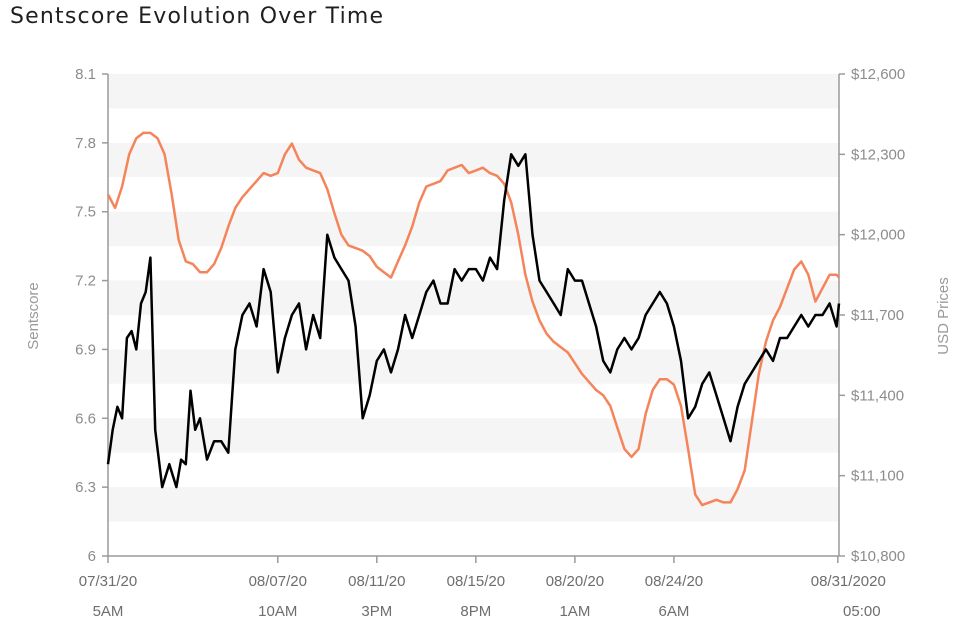  Describe the element at coordinates (878, 154) in the screenshot. I see `right-tick-label: $12,300` at that location.